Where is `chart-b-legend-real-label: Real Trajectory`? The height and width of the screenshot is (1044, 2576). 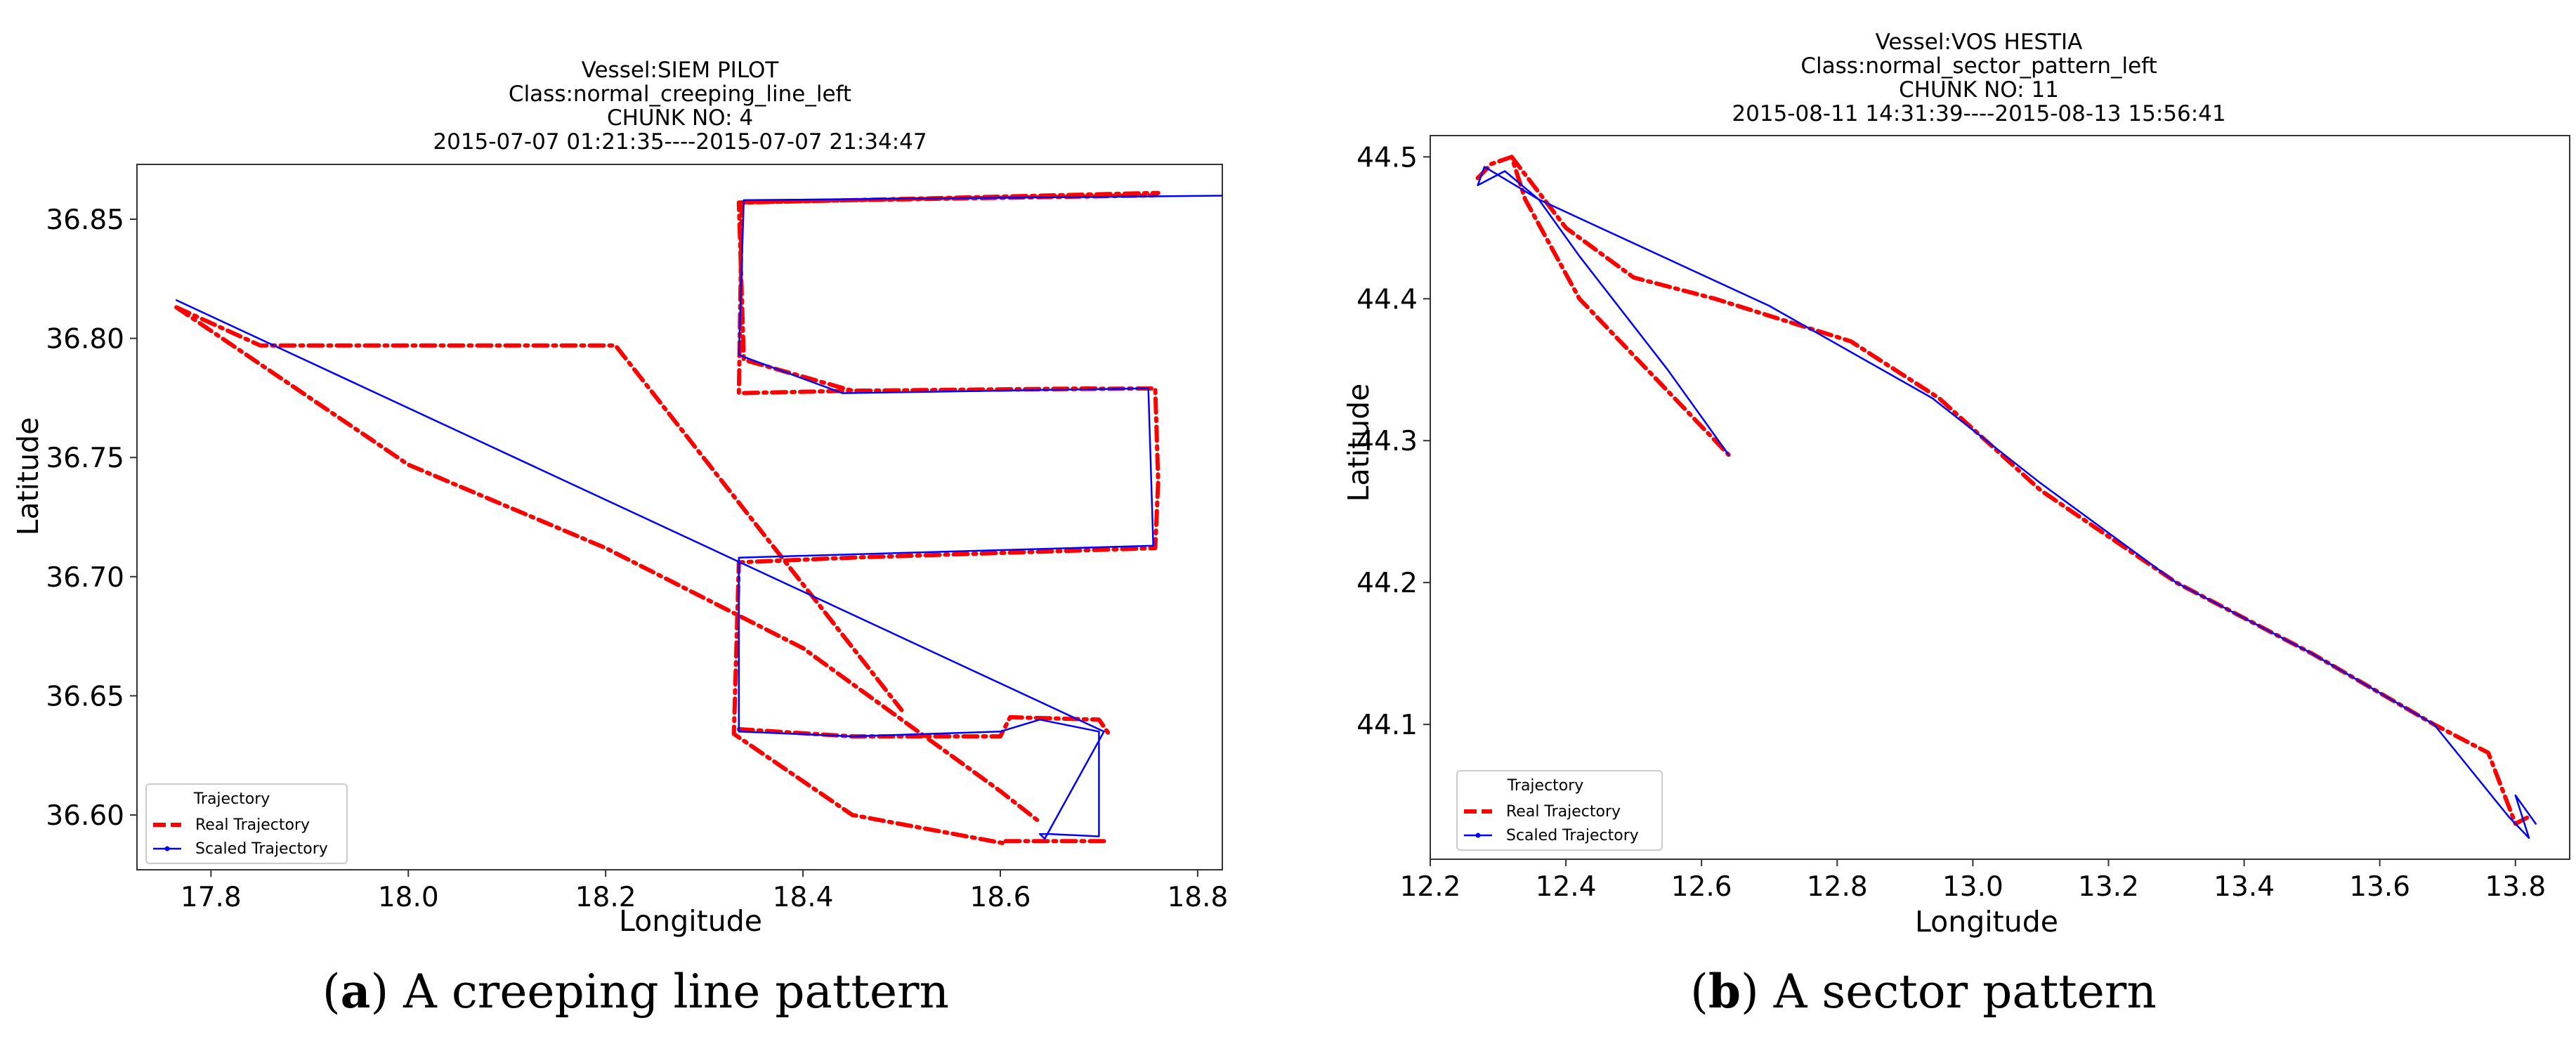 chart-b-legend-real-label: Real Trajectory is located at coordinates (1563, 812).